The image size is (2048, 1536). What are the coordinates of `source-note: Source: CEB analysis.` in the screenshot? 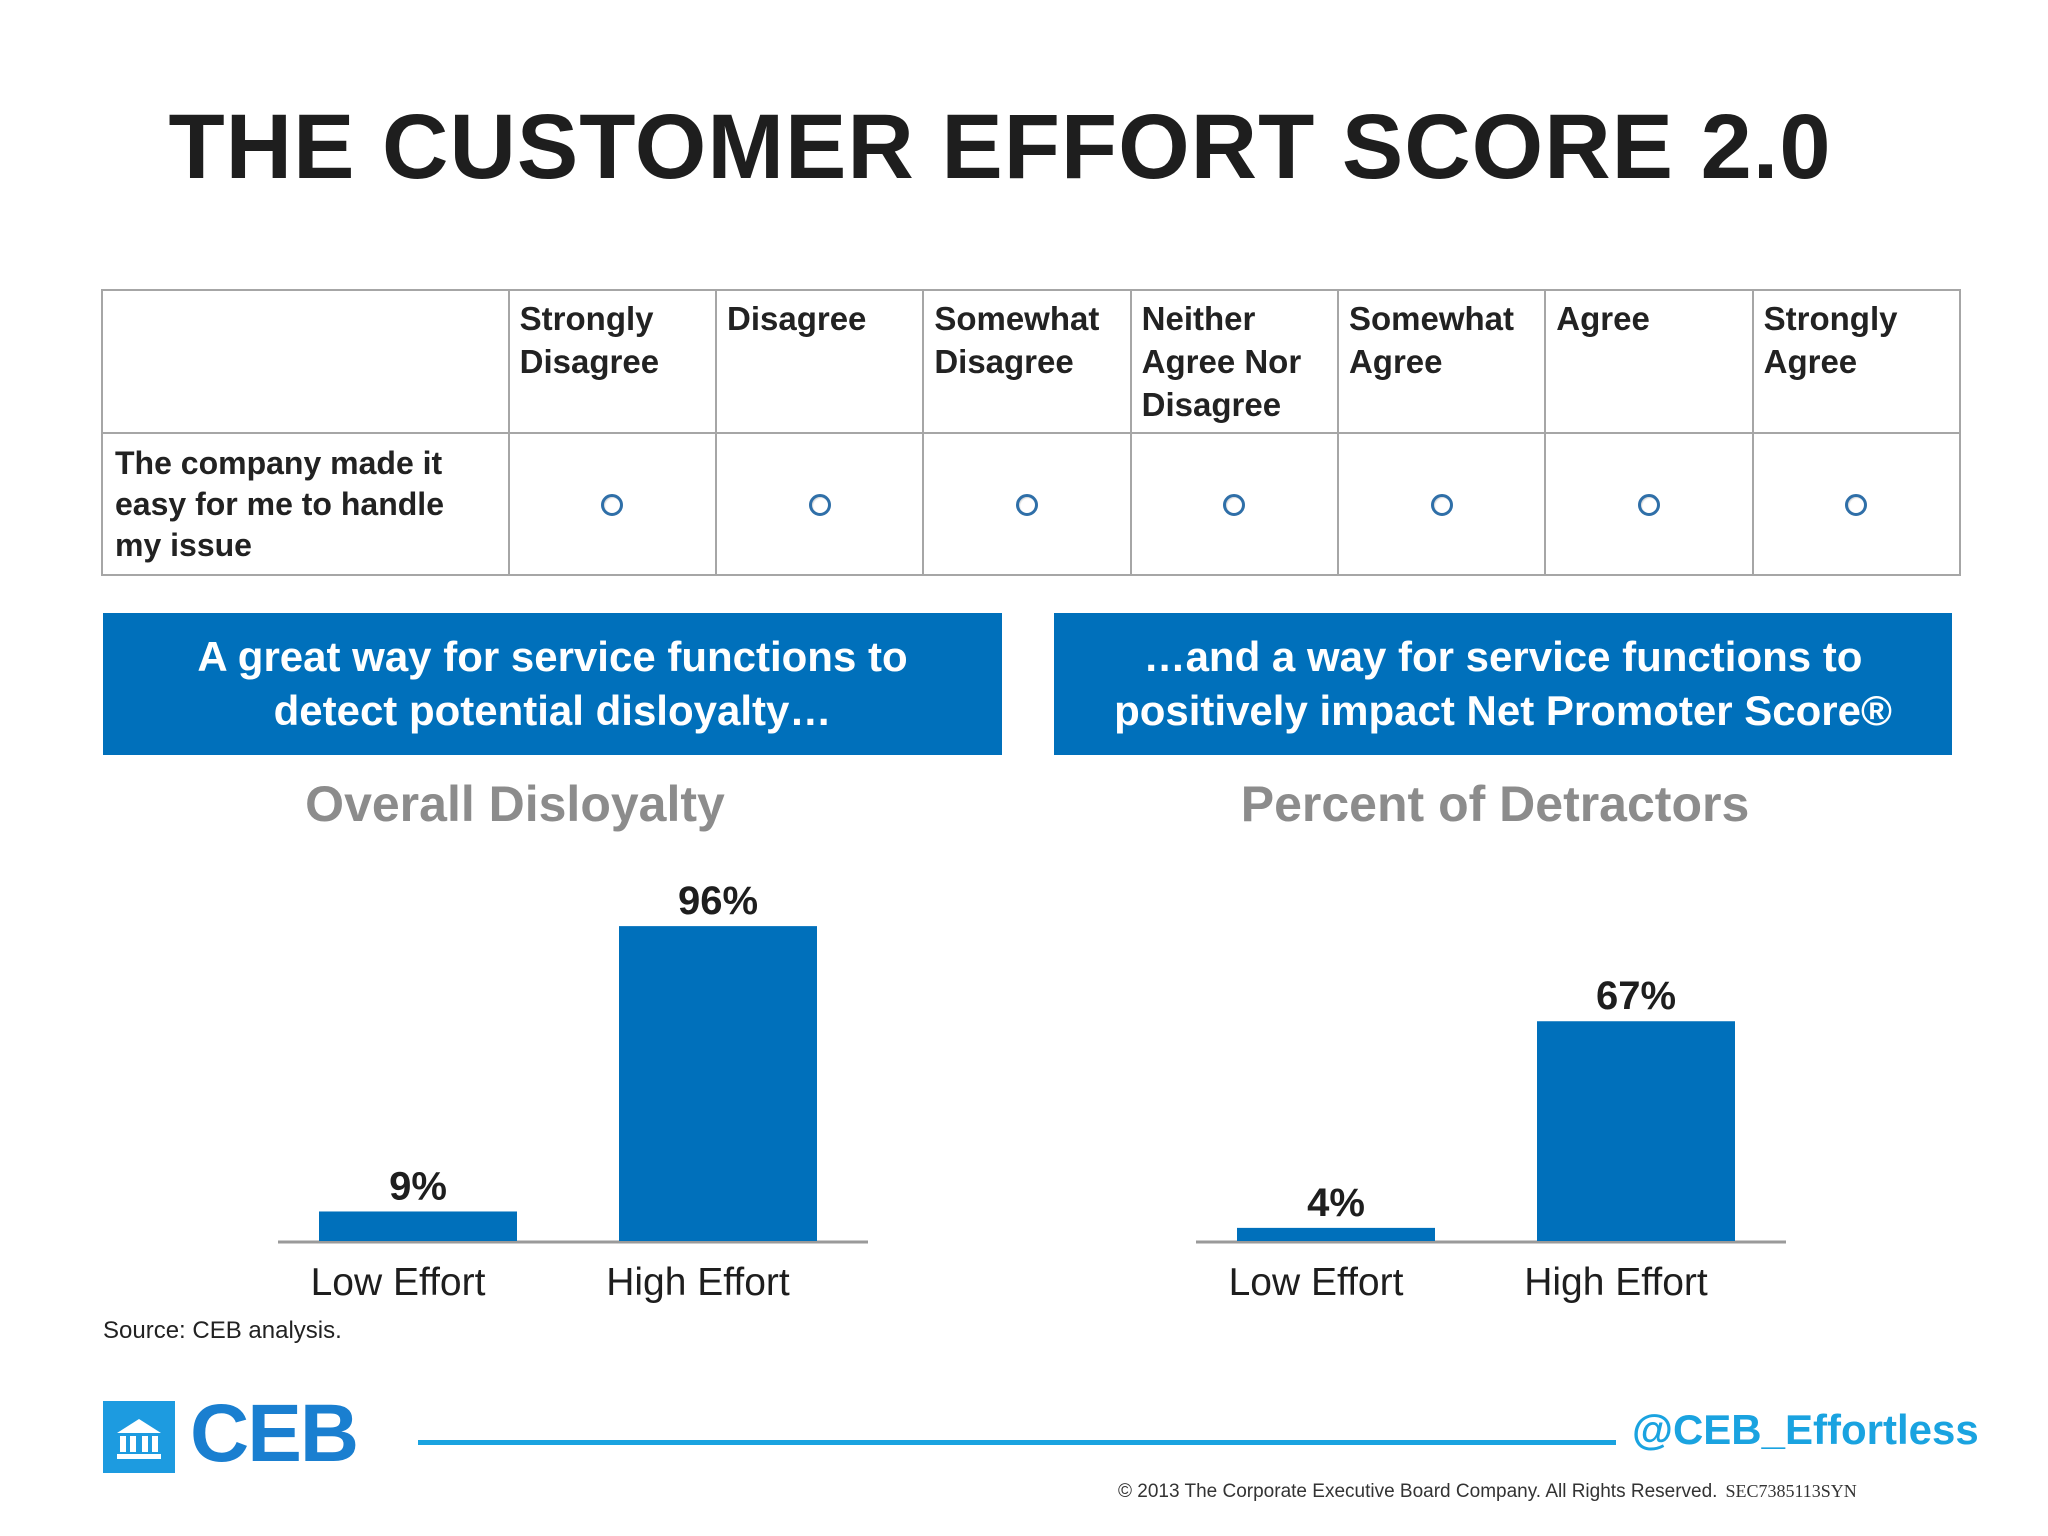 It's located at (222, 1330).